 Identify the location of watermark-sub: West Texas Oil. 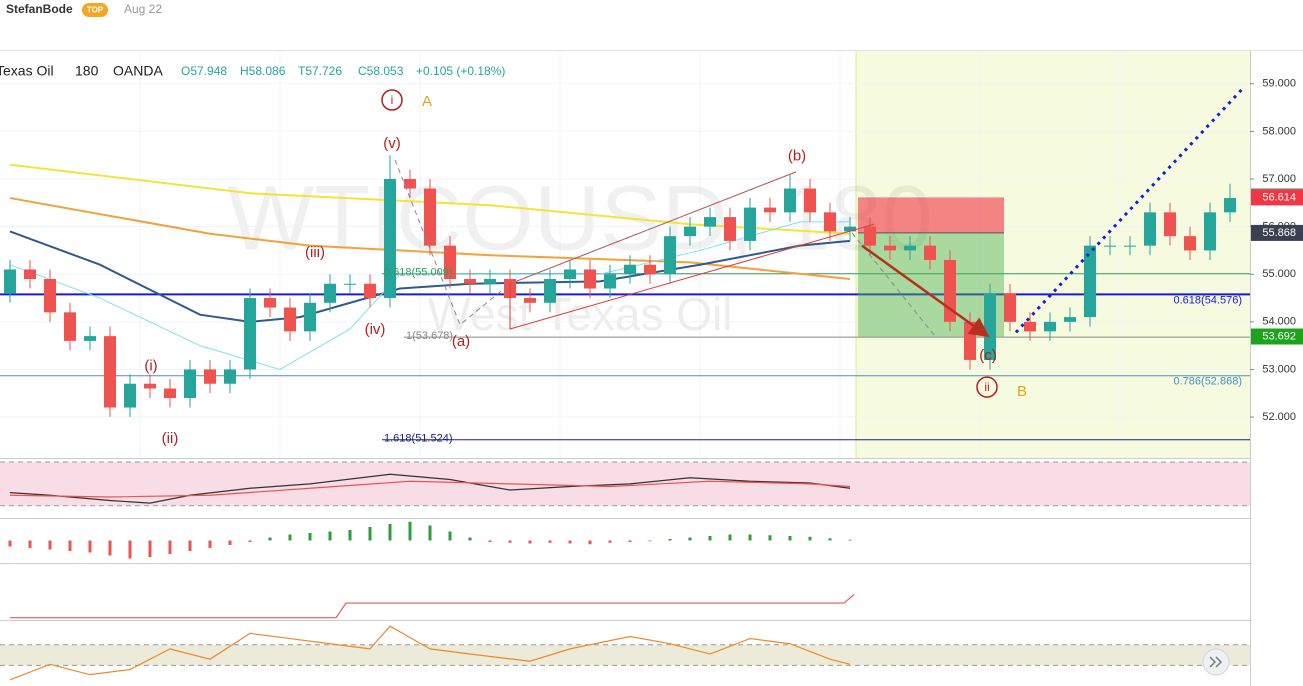
(579, 314).